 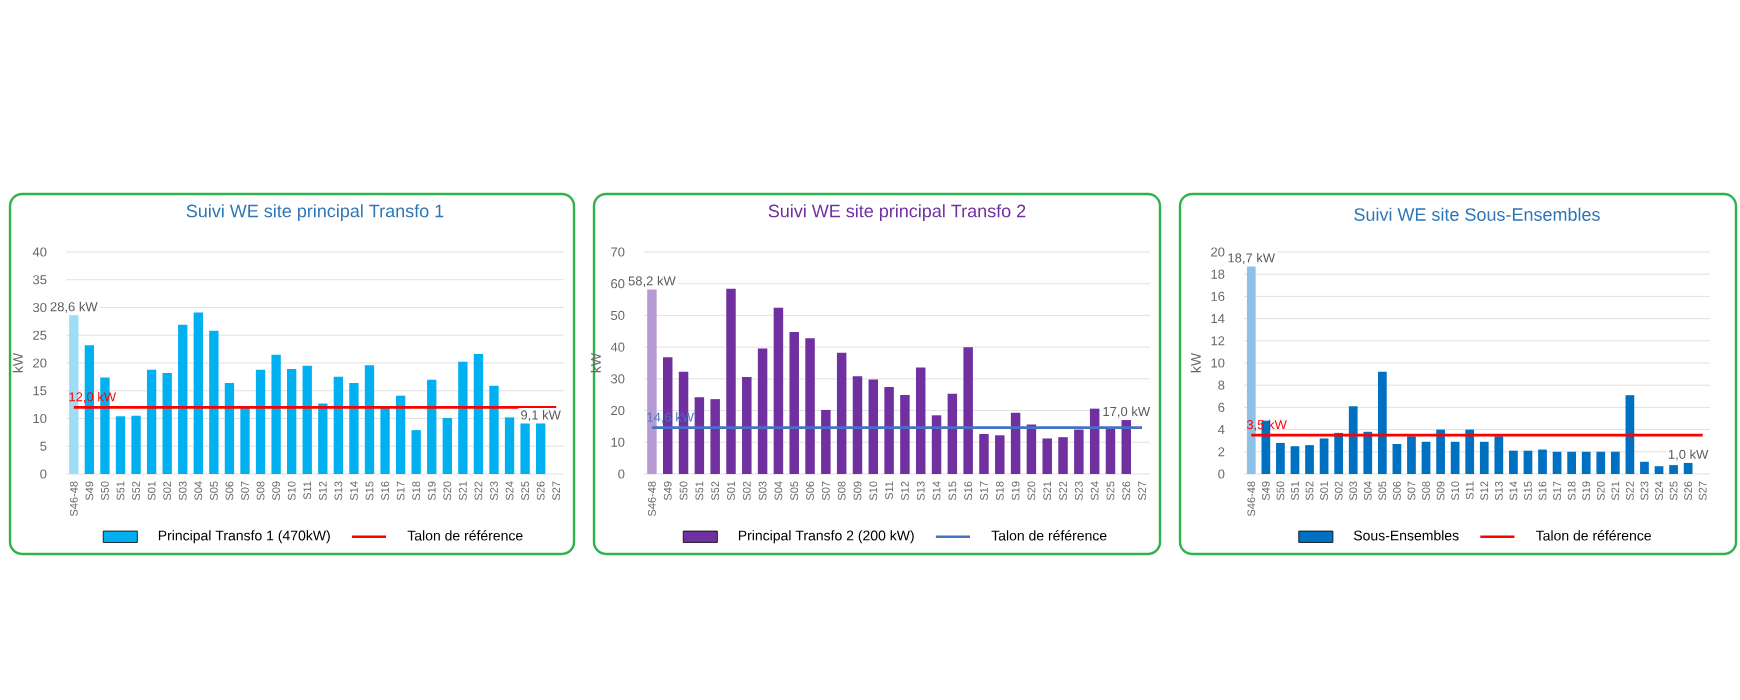 I want to click on chart-title: Suivi WE site principal Transfo 1, so click(x=315, y=212).